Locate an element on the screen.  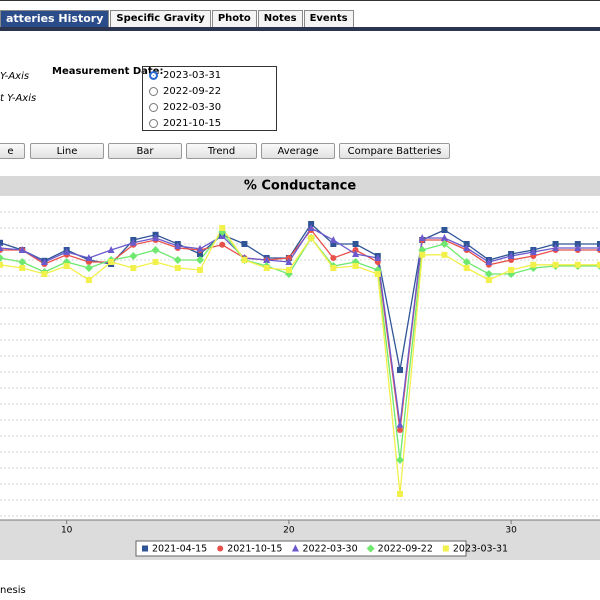
footer-text: nesis is located at coordinates (13, 590).